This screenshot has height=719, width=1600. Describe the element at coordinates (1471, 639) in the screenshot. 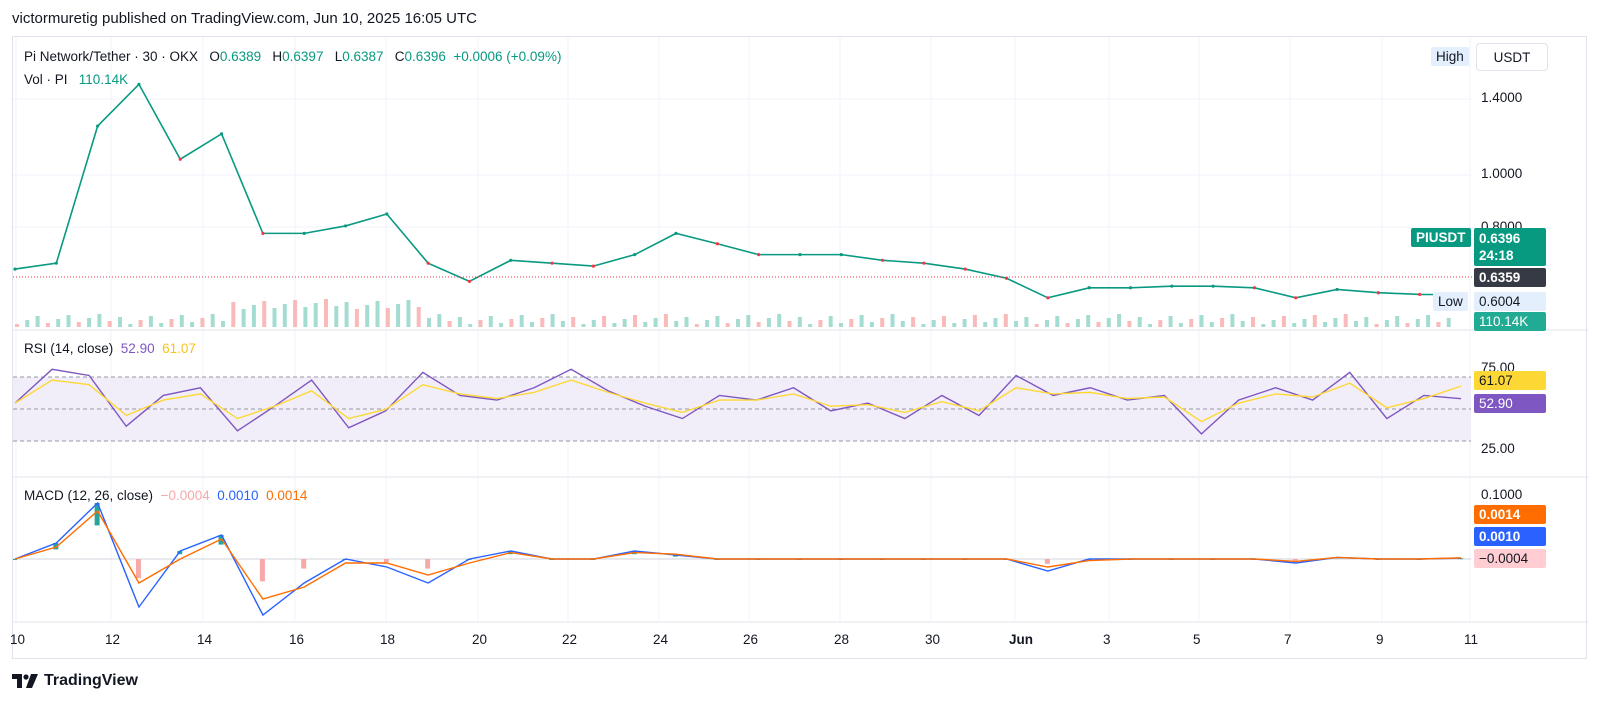

I see `x-tick-label: 11` at that location.